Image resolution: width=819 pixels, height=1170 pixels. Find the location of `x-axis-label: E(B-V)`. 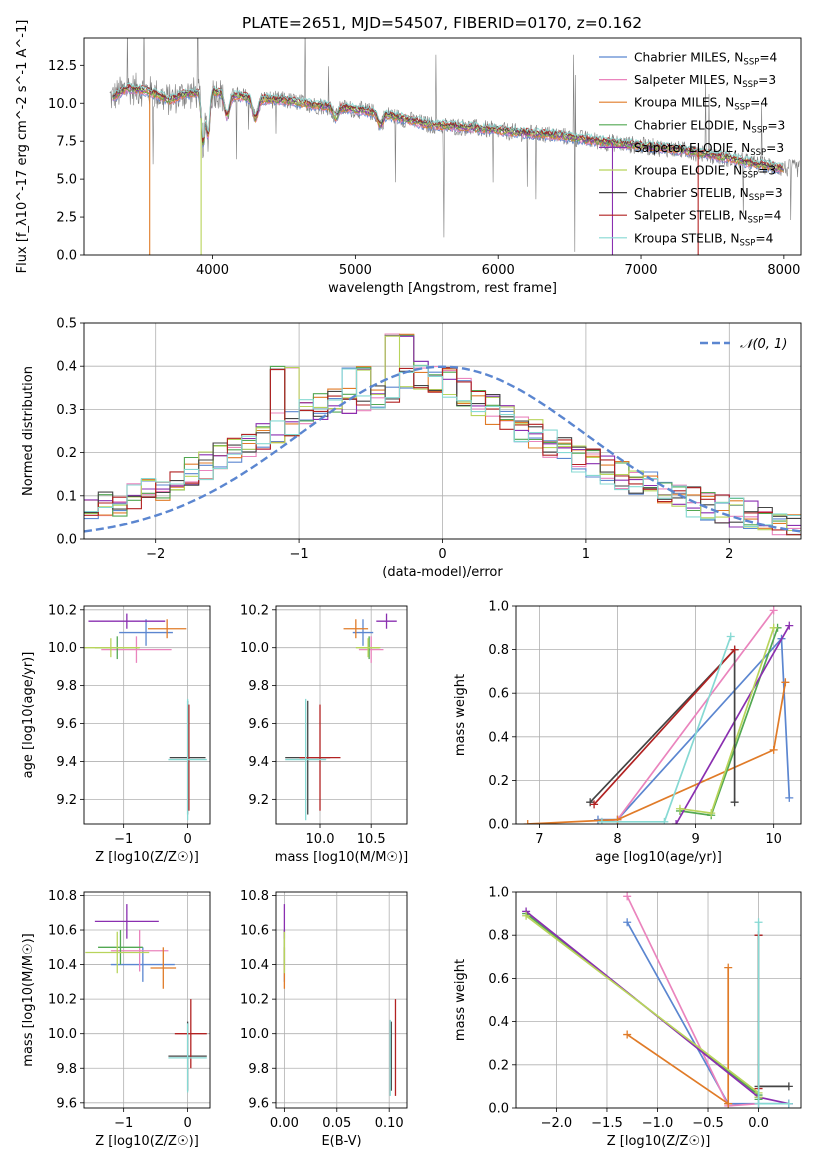

x-axis-label: E(B-V) is located at coordinates (341, 1141).